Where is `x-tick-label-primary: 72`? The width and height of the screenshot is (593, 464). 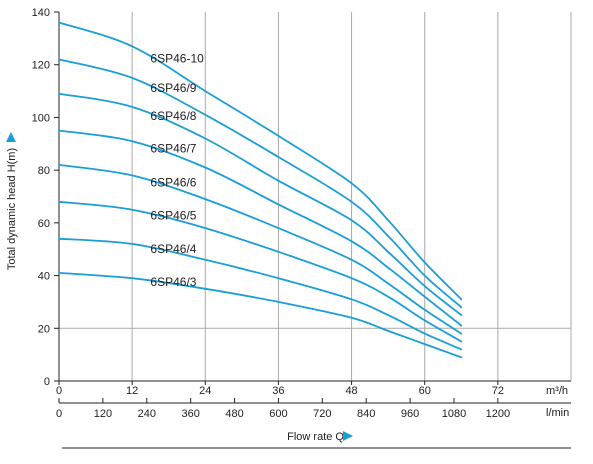
x-tick-label-primary: 72 is located at coordinates (498, 391).